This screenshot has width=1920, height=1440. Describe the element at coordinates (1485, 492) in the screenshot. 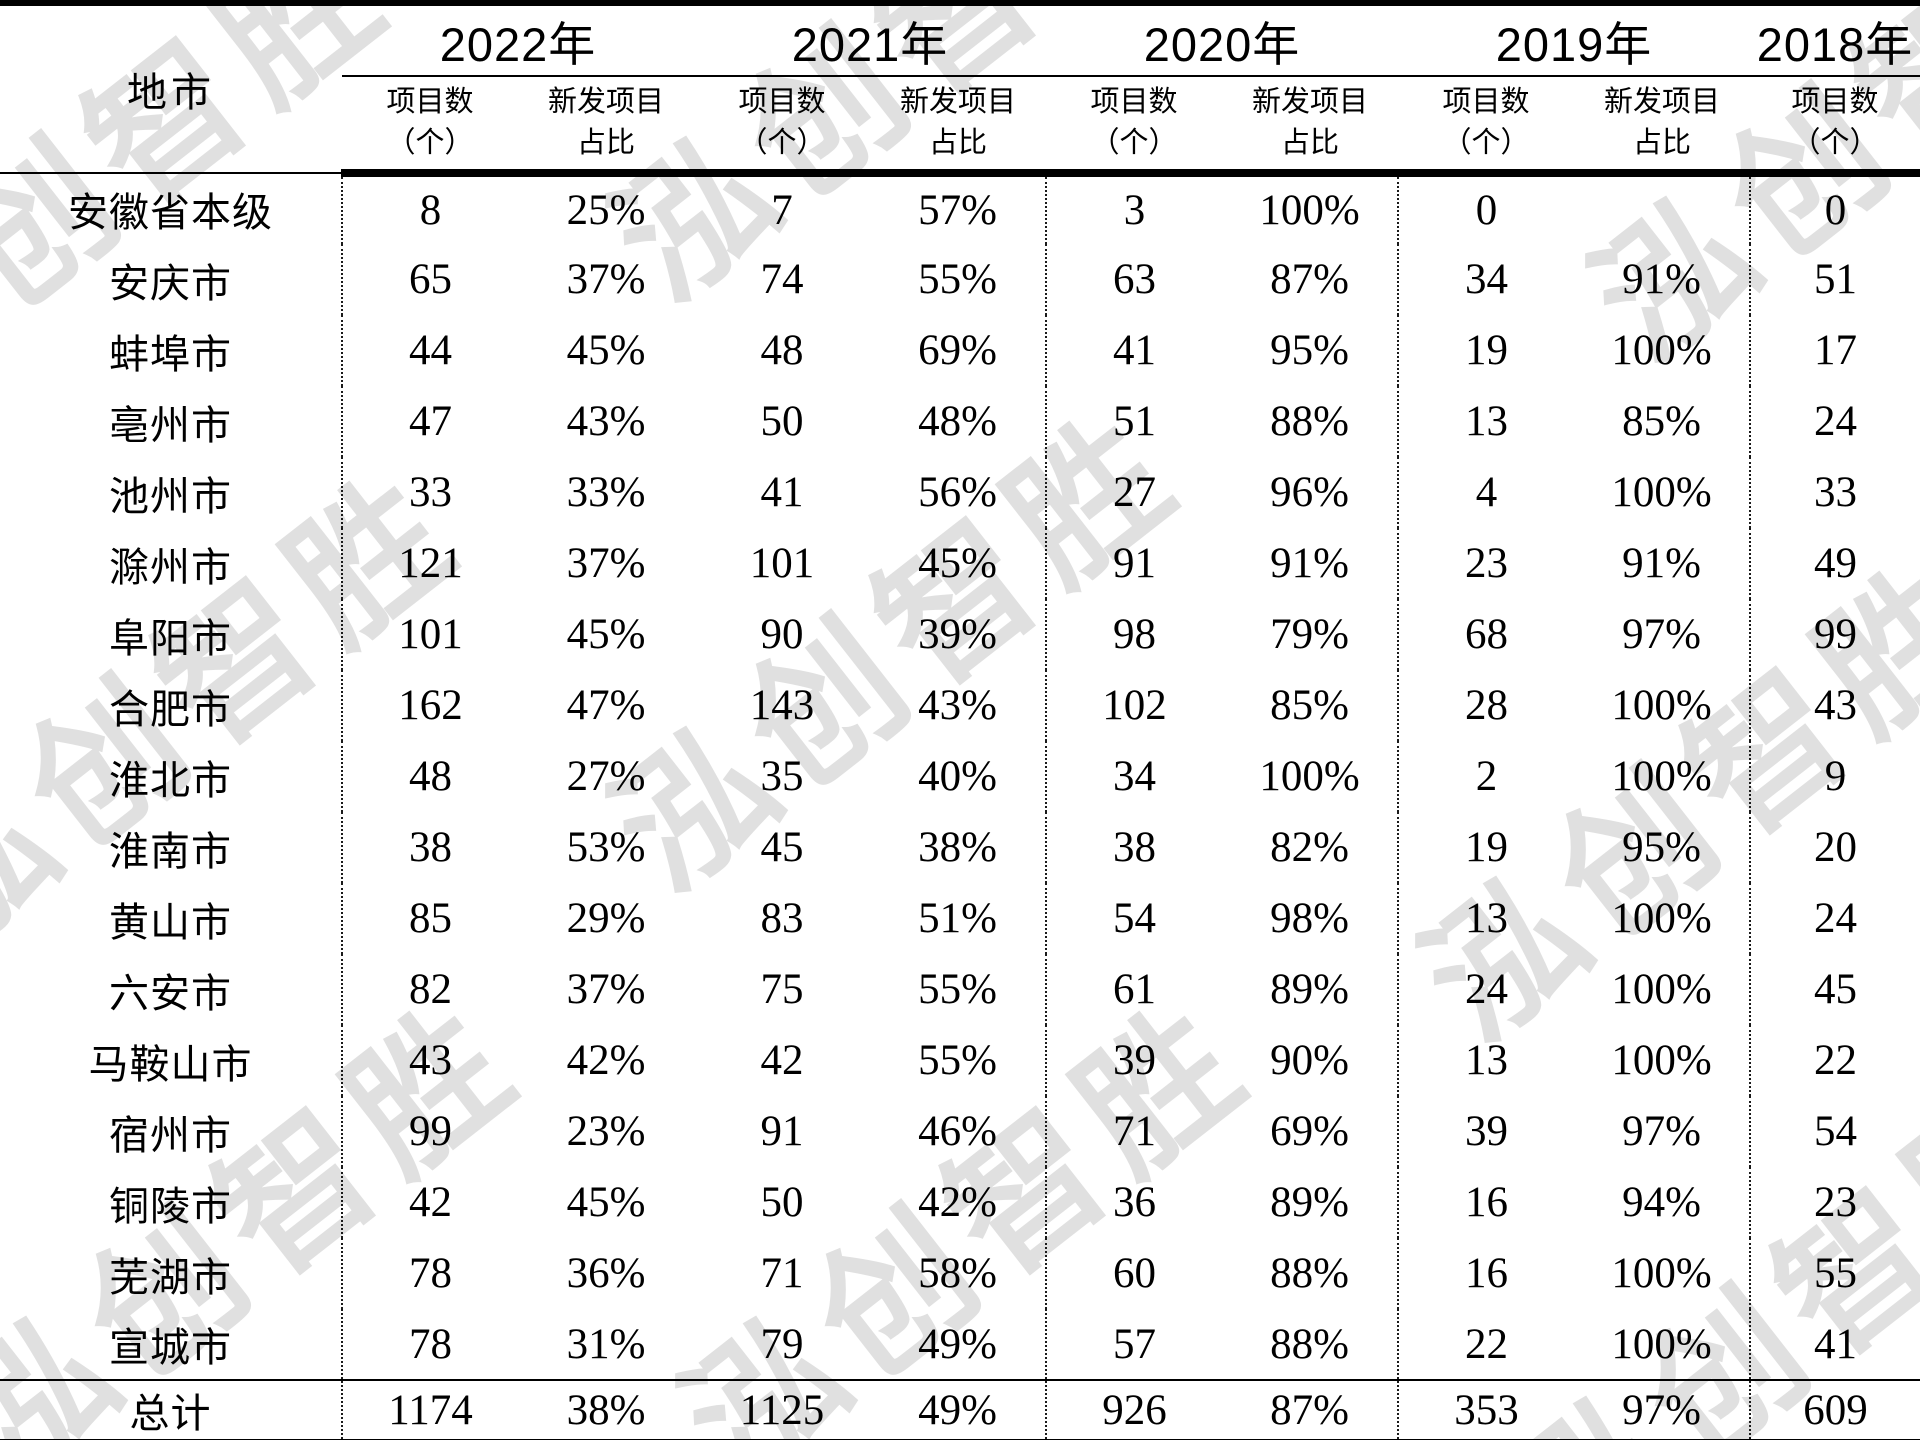

I see `value-cell: 4` at that location.